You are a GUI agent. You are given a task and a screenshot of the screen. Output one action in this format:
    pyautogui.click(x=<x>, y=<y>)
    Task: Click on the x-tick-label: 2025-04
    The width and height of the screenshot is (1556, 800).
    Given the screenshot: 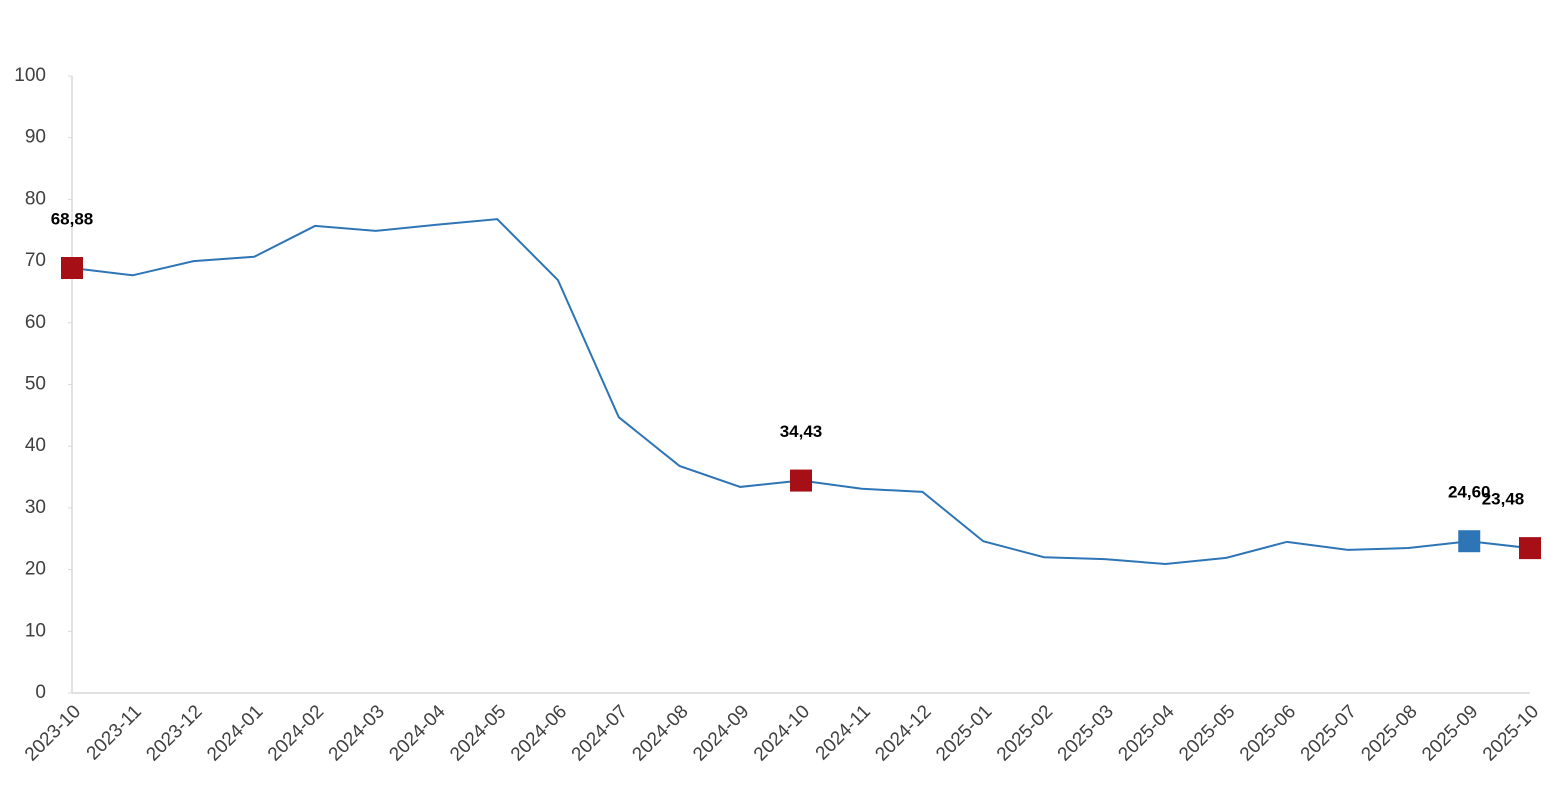 What is the action you would take?
    pyautogui.click(x=1146, y=733)
    